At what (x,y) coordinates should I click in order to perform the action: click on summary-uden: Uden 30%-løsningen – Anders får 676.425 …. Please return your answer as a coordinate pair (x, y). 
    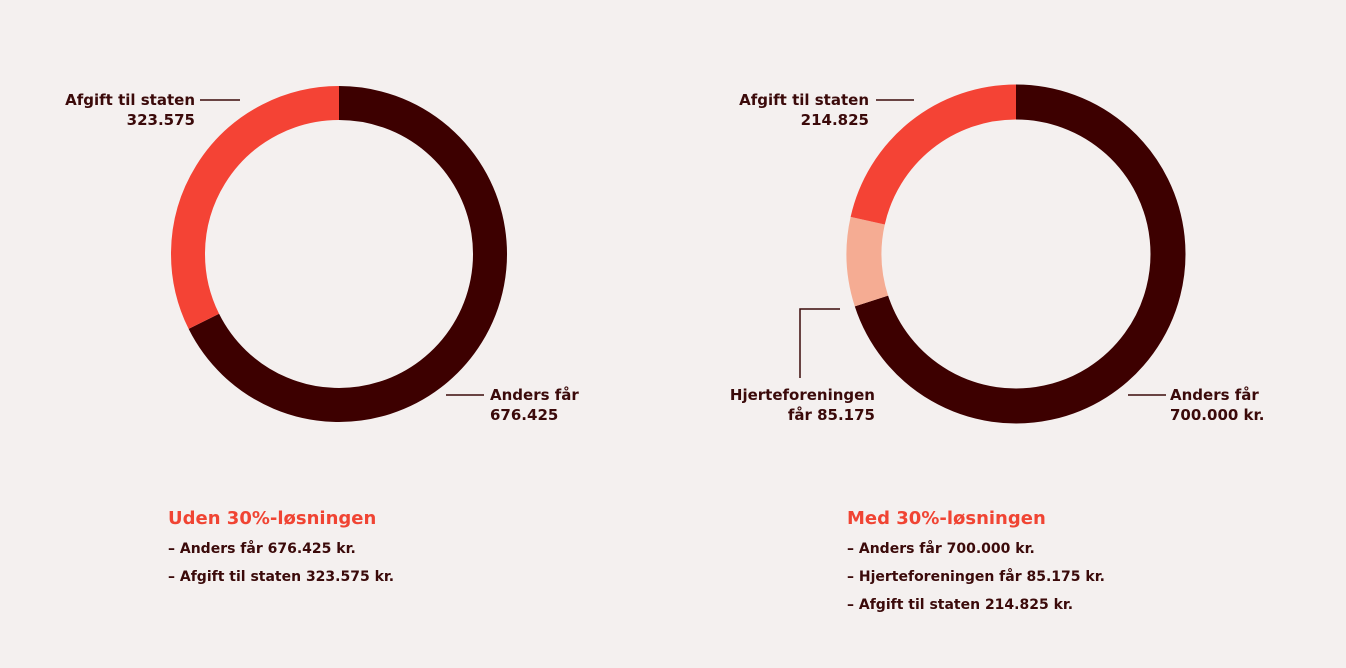
    Looking at the image, I should click on (281, 551).